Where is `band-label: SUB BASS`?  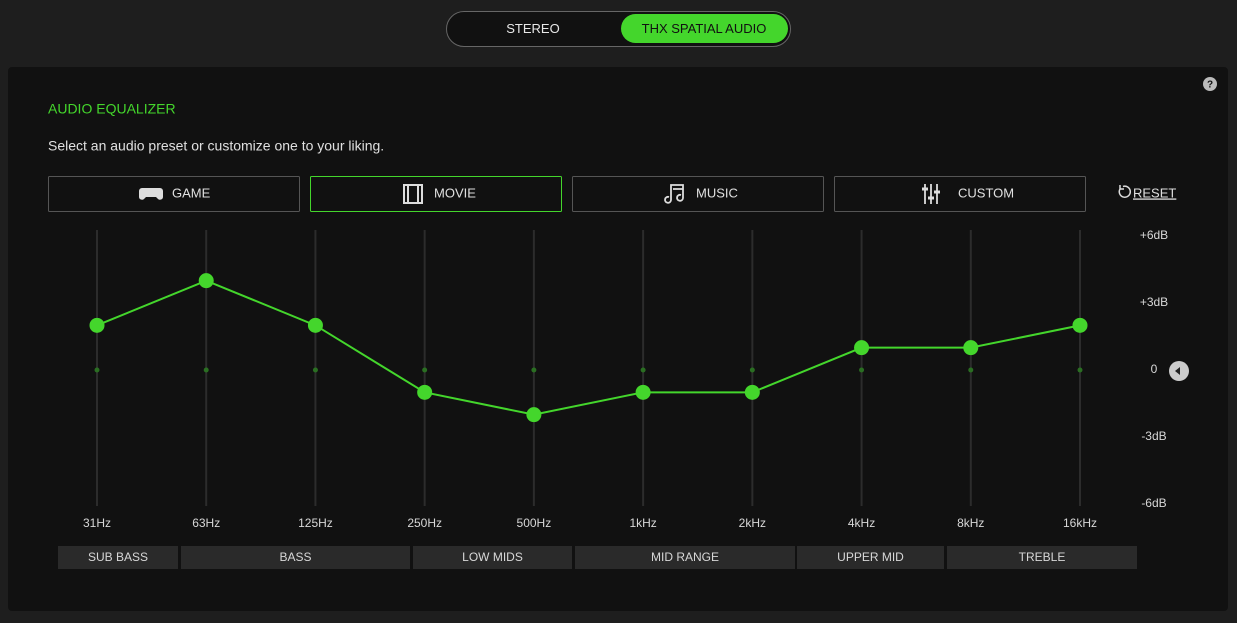
band-label: SUB BASS is located at coordinates (118, 557).